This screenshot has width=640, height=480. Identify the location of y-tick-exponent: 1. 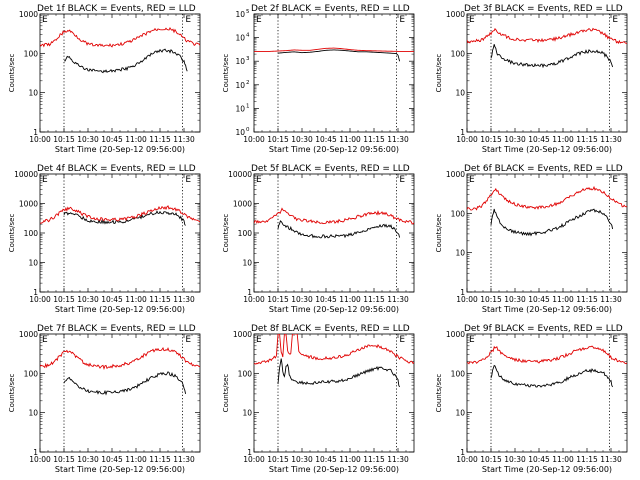
(248, 106).